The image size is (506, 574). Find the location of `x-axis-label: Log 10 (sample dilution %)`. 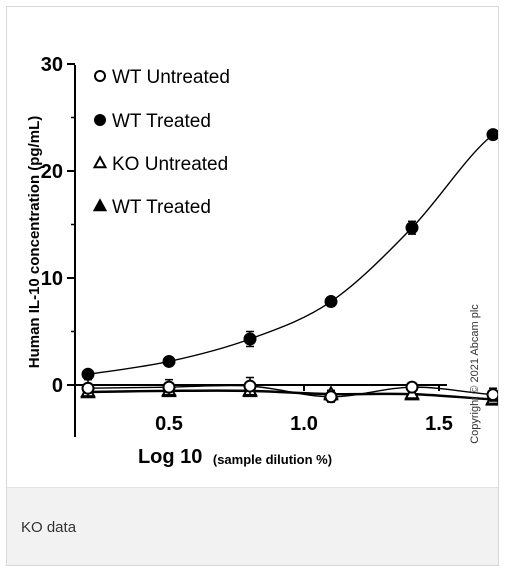

x-axis-label: Log 10 (sample dilution %) is located at coordinates (235, 457).